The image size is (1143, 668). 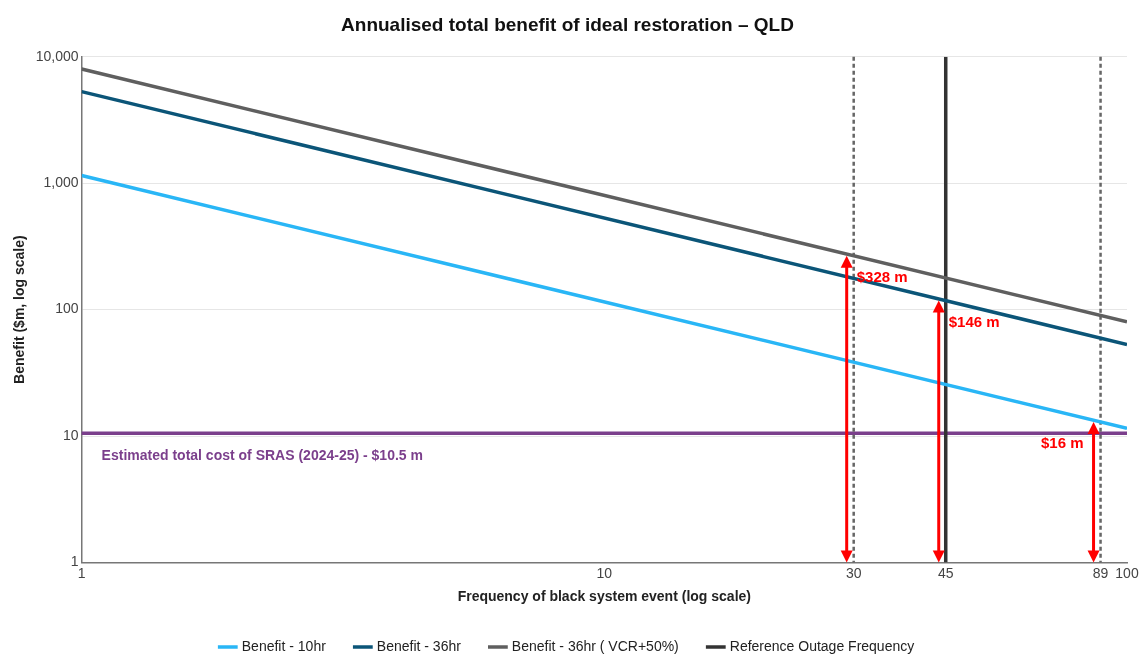 I want to click on legend-label: Reference Outage Frequency, so click(x=822, y=645).